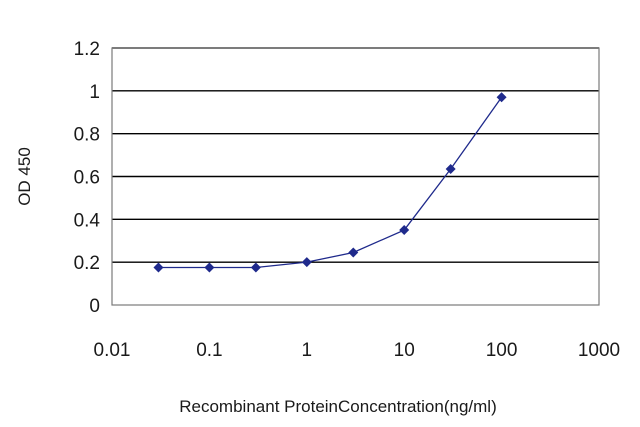 The height and width of the screenshot is (427, 640). What do you see at coordinates (338, 406) in the screenshot?
I see `x-axis-title: Recombinant ProteinConcentration(ng/ml)` at bounding box center [338, 406].